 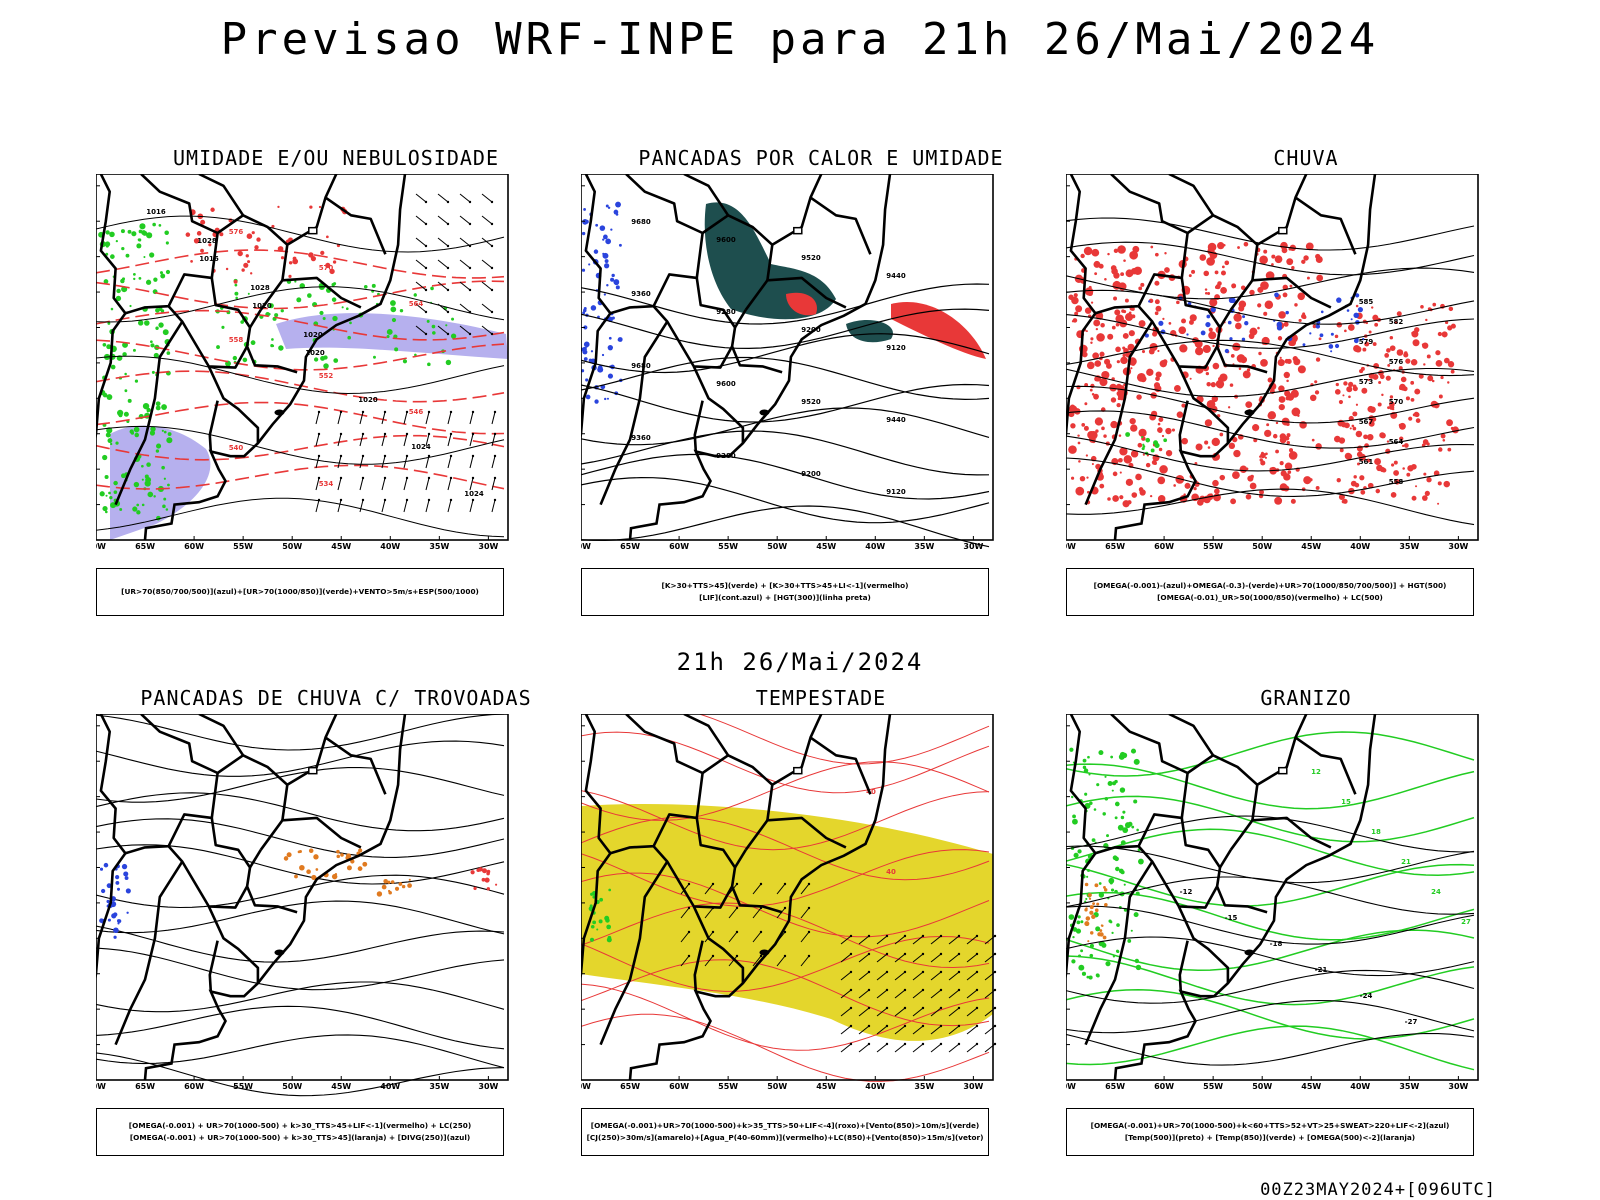 I want to click on omega-green-dot, so click(x=1156, y=443).